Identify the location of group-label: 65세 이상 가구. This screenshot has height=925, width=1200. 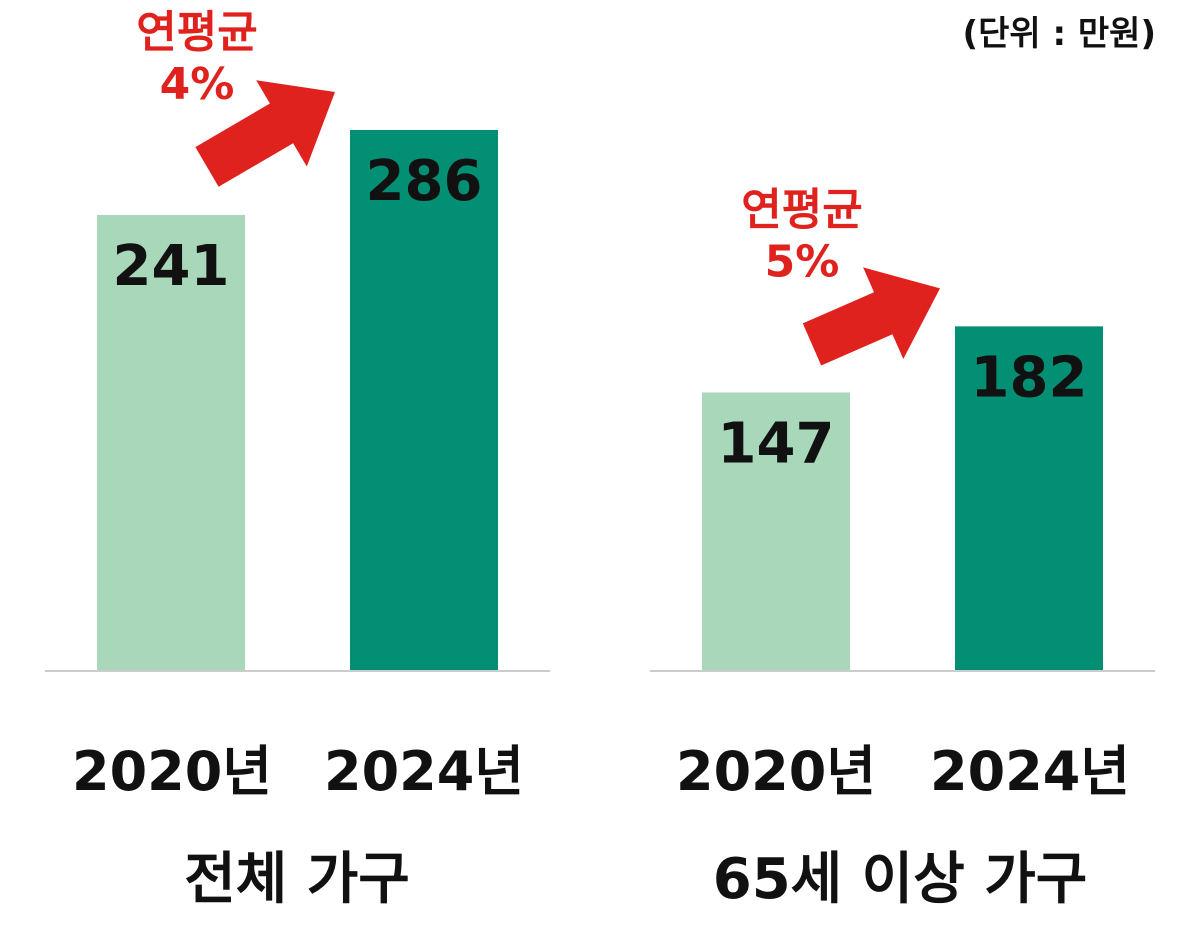
(900, 879).